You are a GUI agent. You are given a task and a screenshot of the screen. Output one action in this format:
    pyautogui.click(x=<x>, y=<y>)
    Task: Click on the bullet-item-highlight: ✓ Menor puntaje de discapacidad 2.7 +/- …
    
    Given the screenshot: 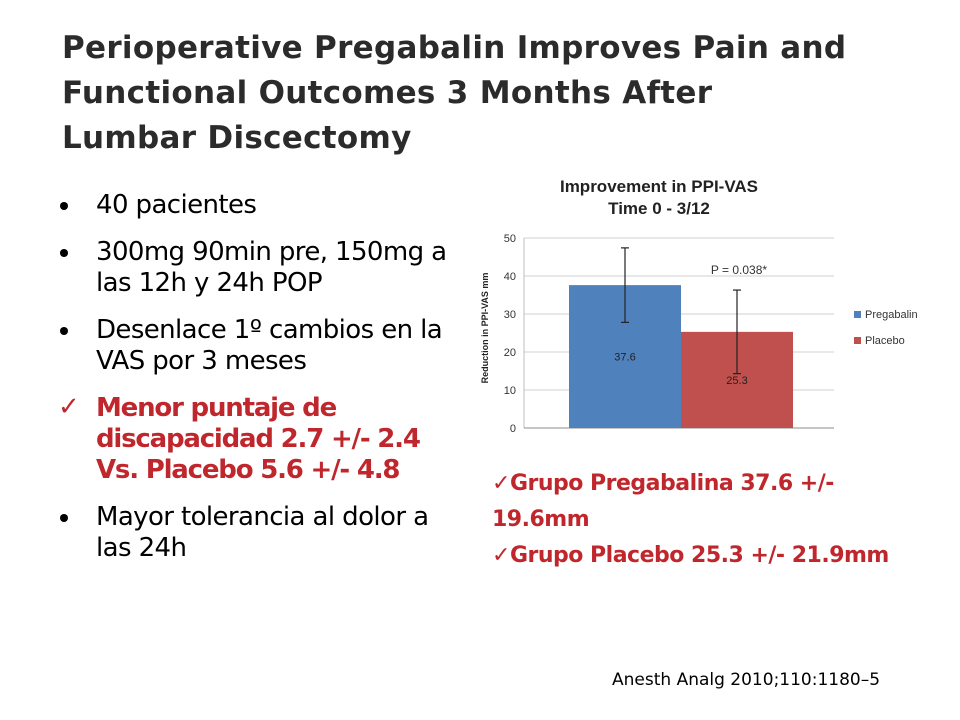 What is the action you would take?
    pyautogui.click(x=263, y=439)
    